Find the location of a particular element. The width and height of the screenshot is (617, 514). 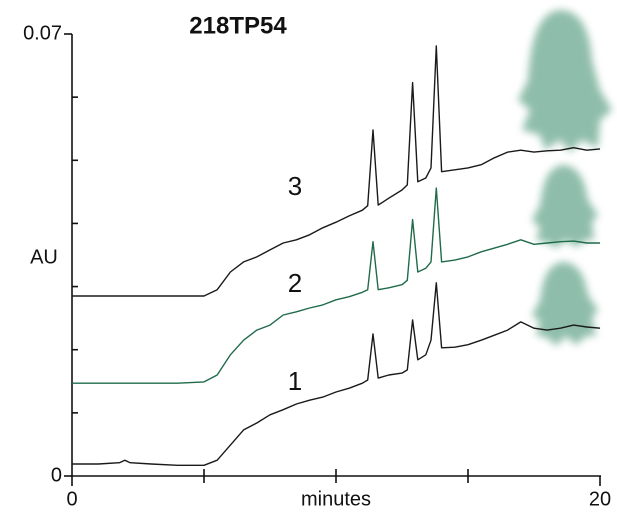

y-tick-label: 0.07 is located at coordinates (42, 33).